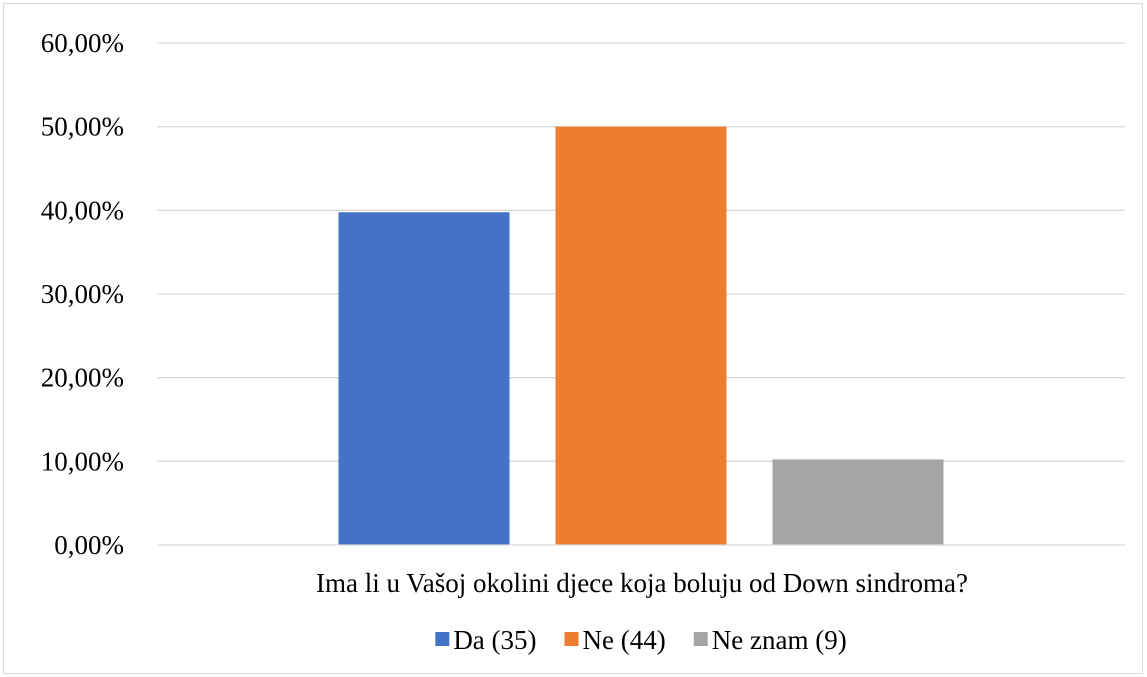 This screenshot has width=1147, height=677. Describe the element at coordinates (779, 640) in the screenshot. I see `legend-label: Ne znam (9)` at that location.